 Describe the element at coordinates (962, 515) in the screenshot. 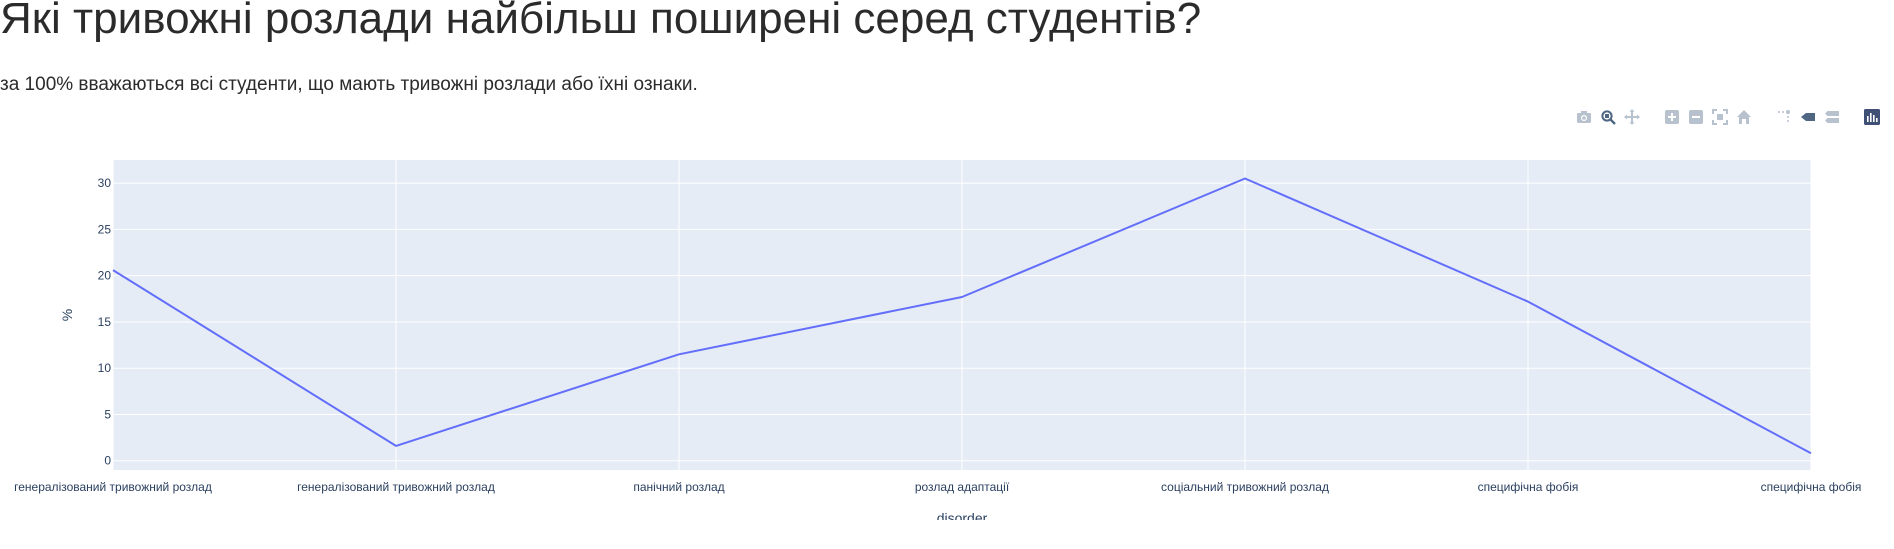

I see `x-axis-title: disorder` at that location.